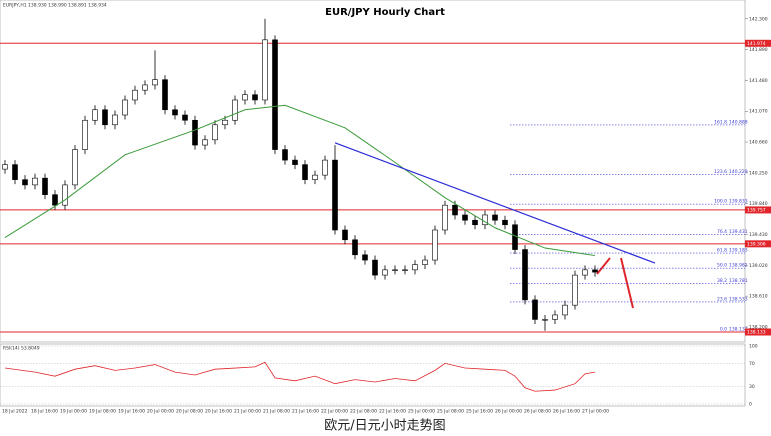 The height and width of the screenshot is (436, 771). Describe the element at coordinates (131, 412) in the screenshot. I see `x-tick-label: 19 Jul 16:00` at that location.